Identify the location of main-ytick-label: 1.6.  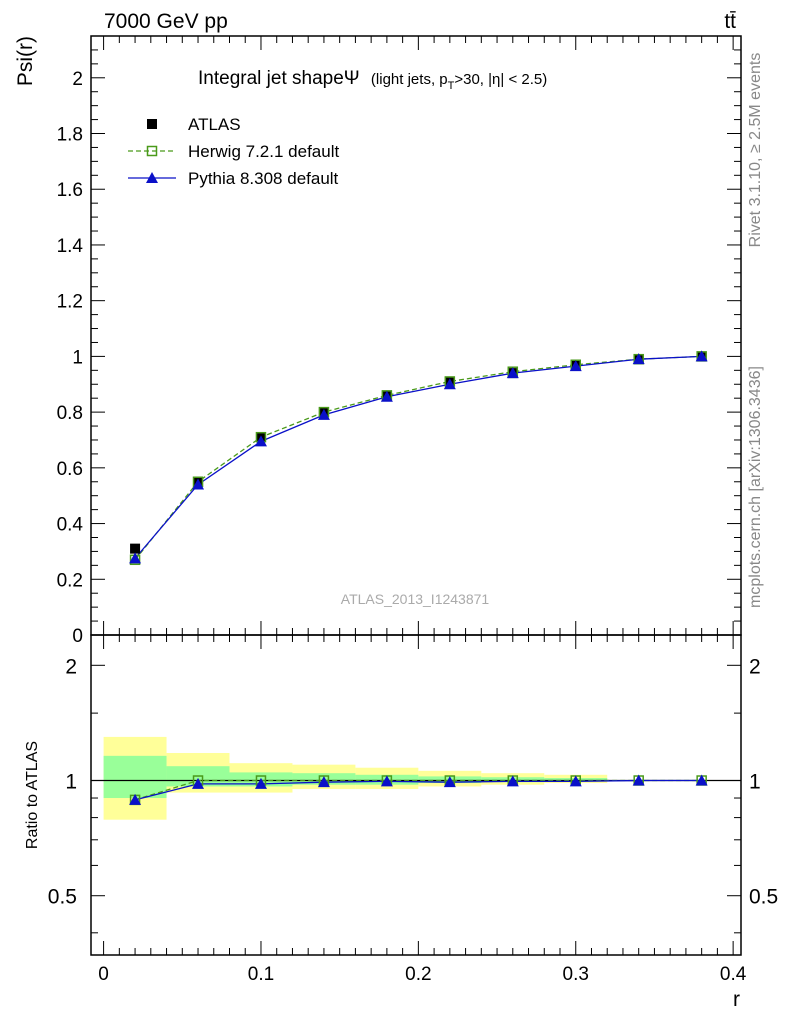
(70, 190).